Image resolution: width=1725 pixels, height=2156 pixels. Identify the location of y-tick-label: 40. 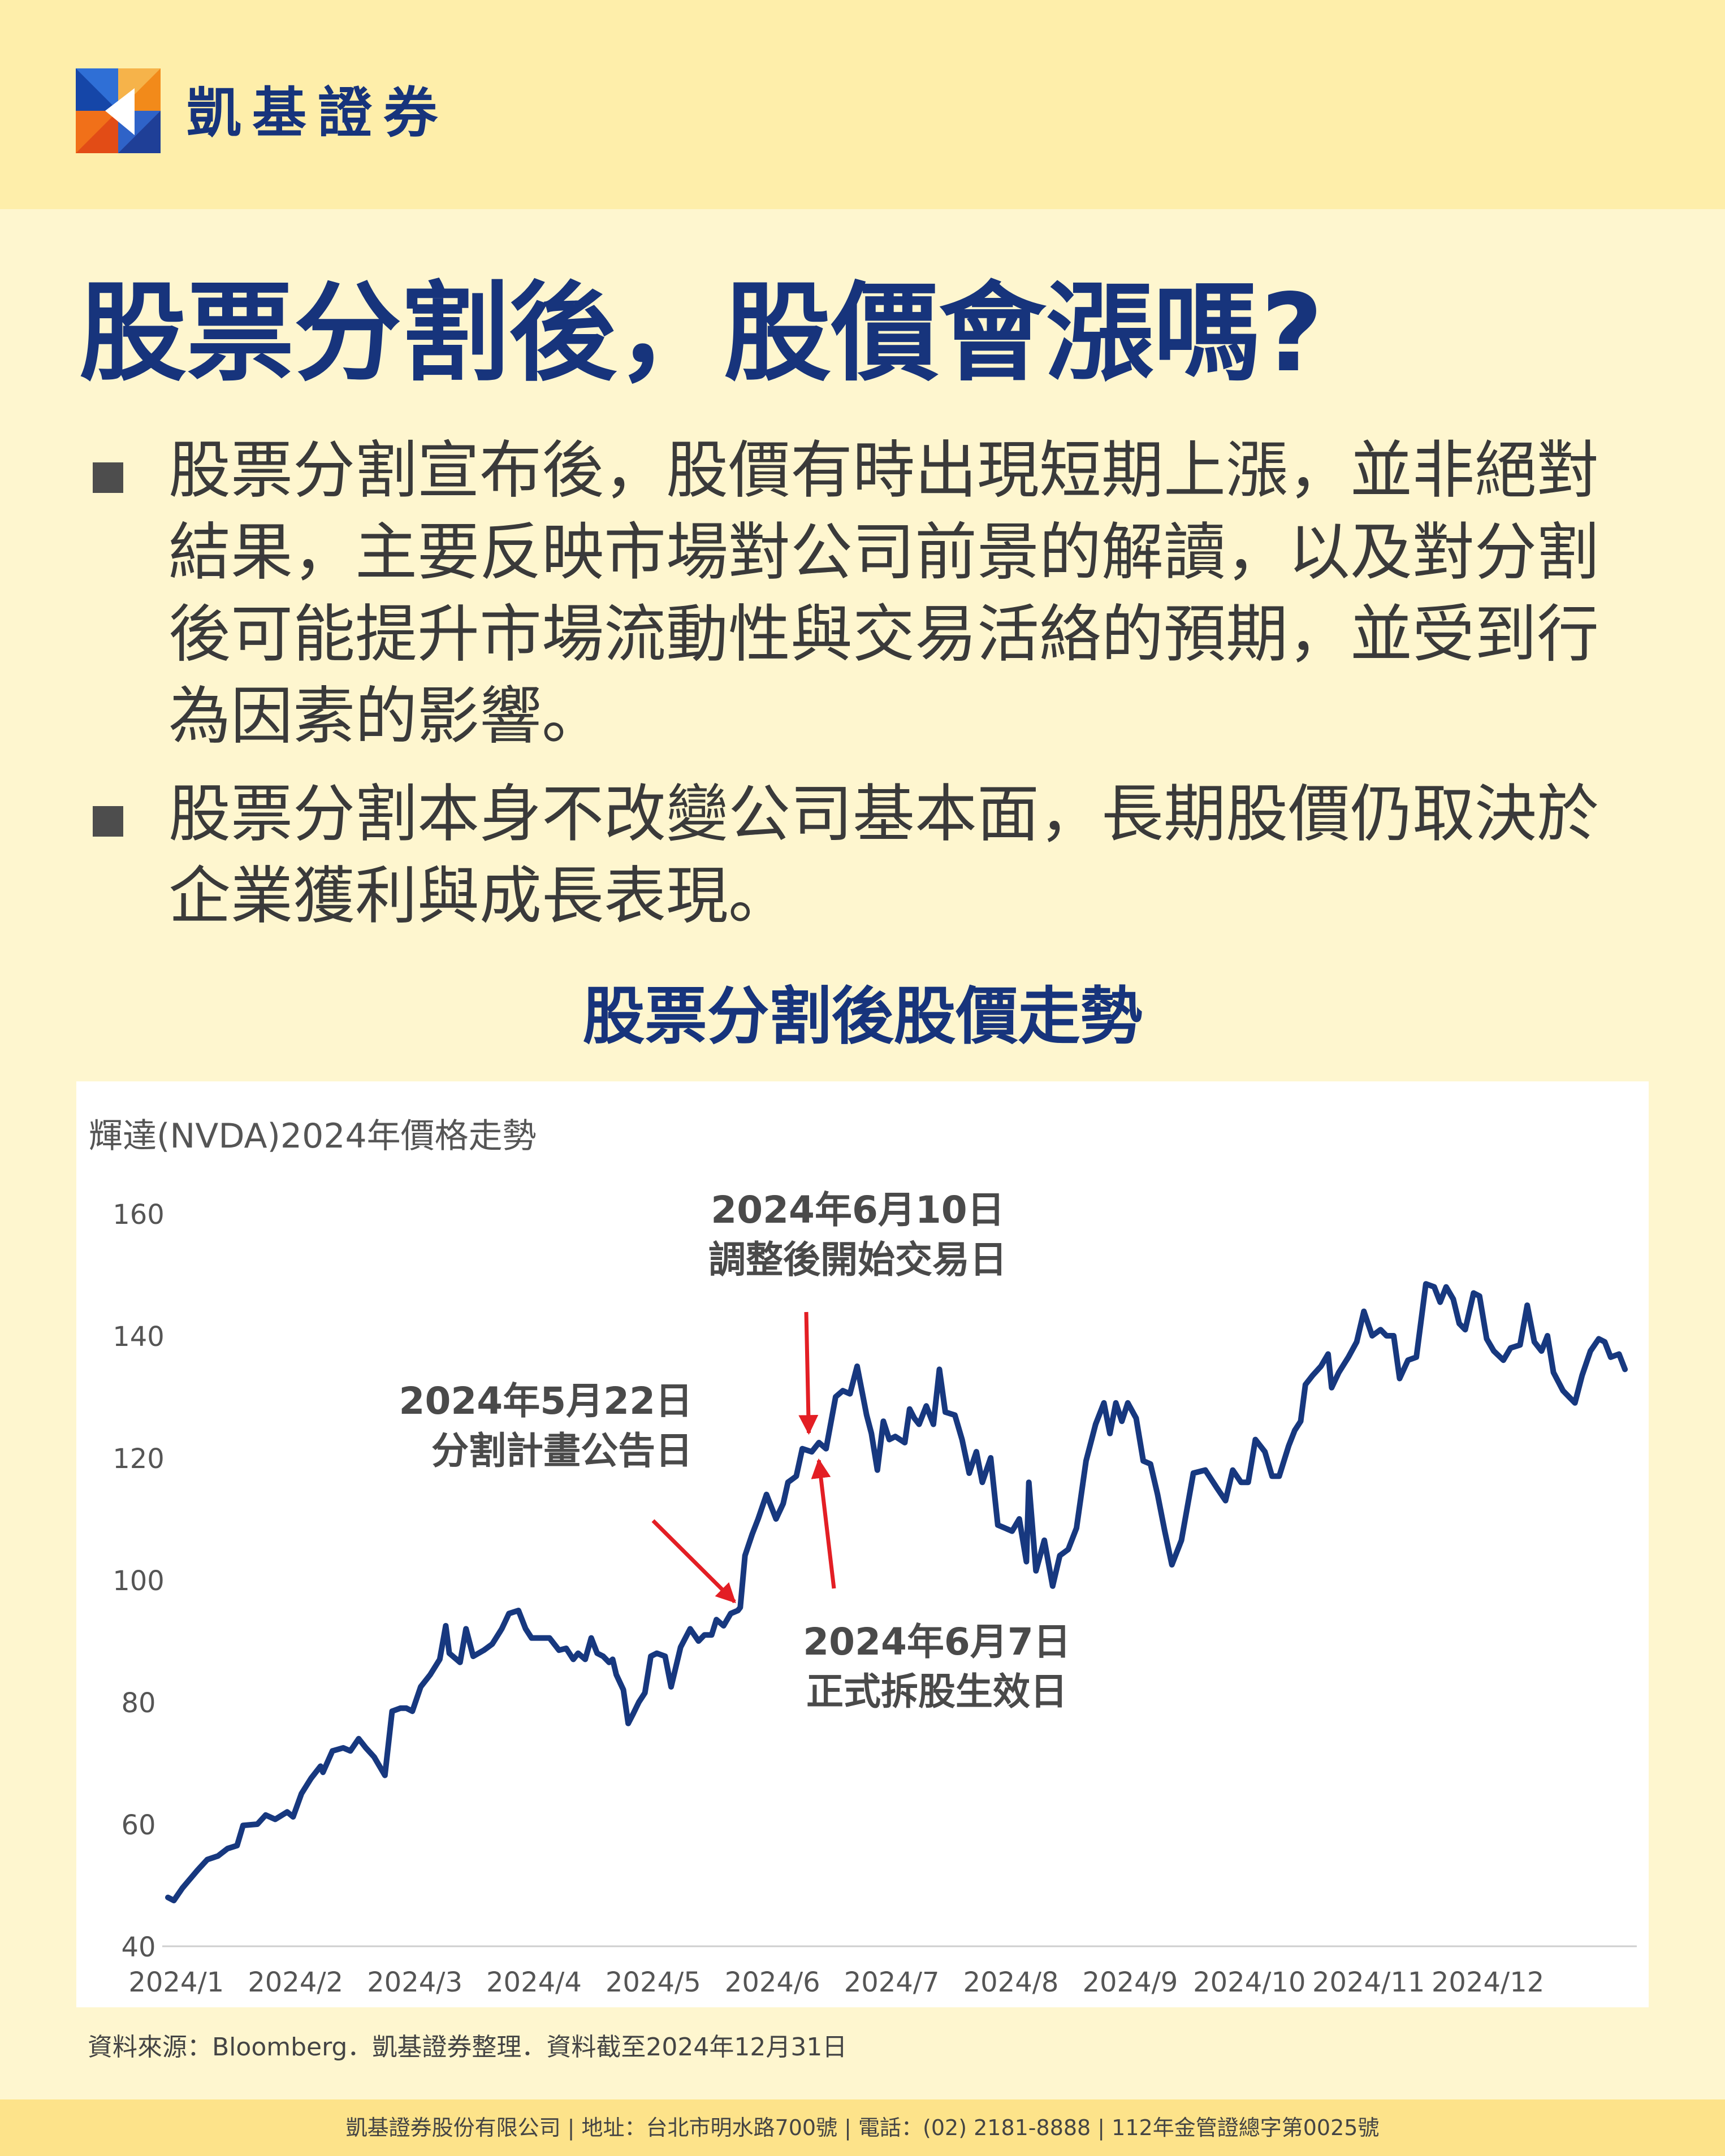
(138, 1947).